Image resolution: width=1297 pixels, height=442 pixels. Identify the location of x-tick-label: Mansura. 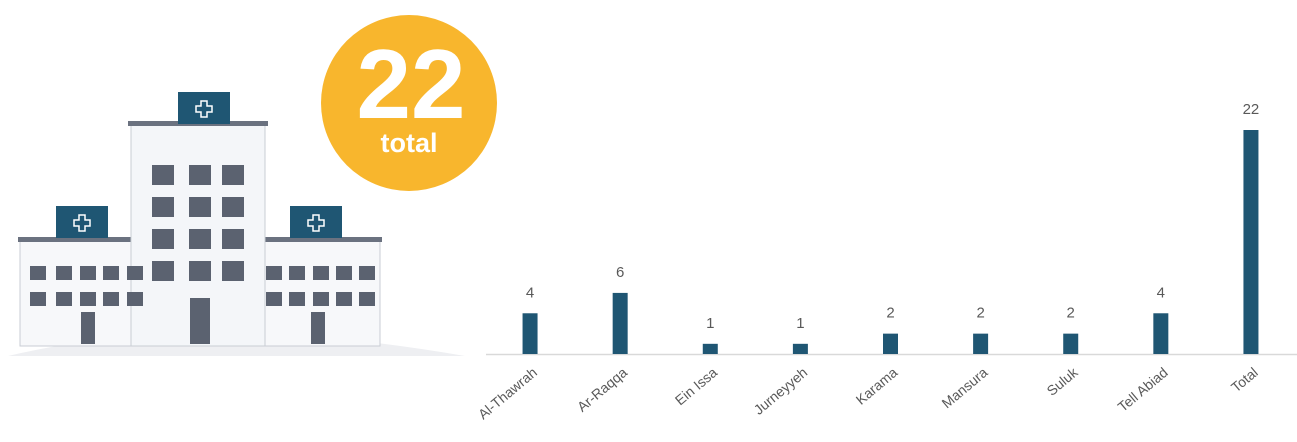
(965, 387).